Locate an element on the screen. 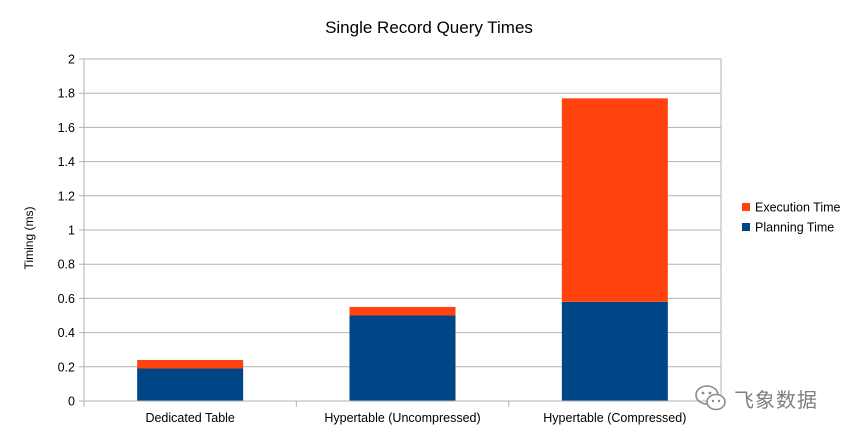  y-tick-label: 1.6 is located at coordinates (66, 128).